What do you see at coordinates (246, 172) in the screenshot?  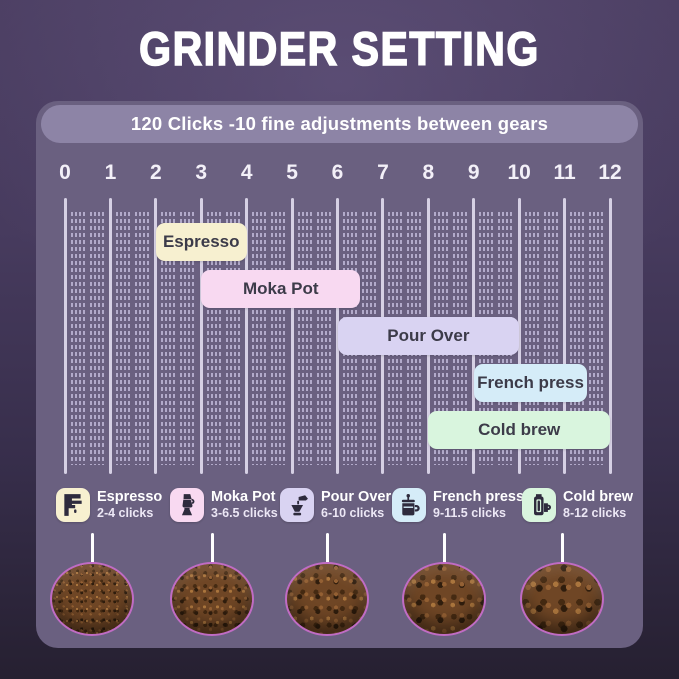 I see `axis-tick-label-4: 4` at bounding box center [246, 172].